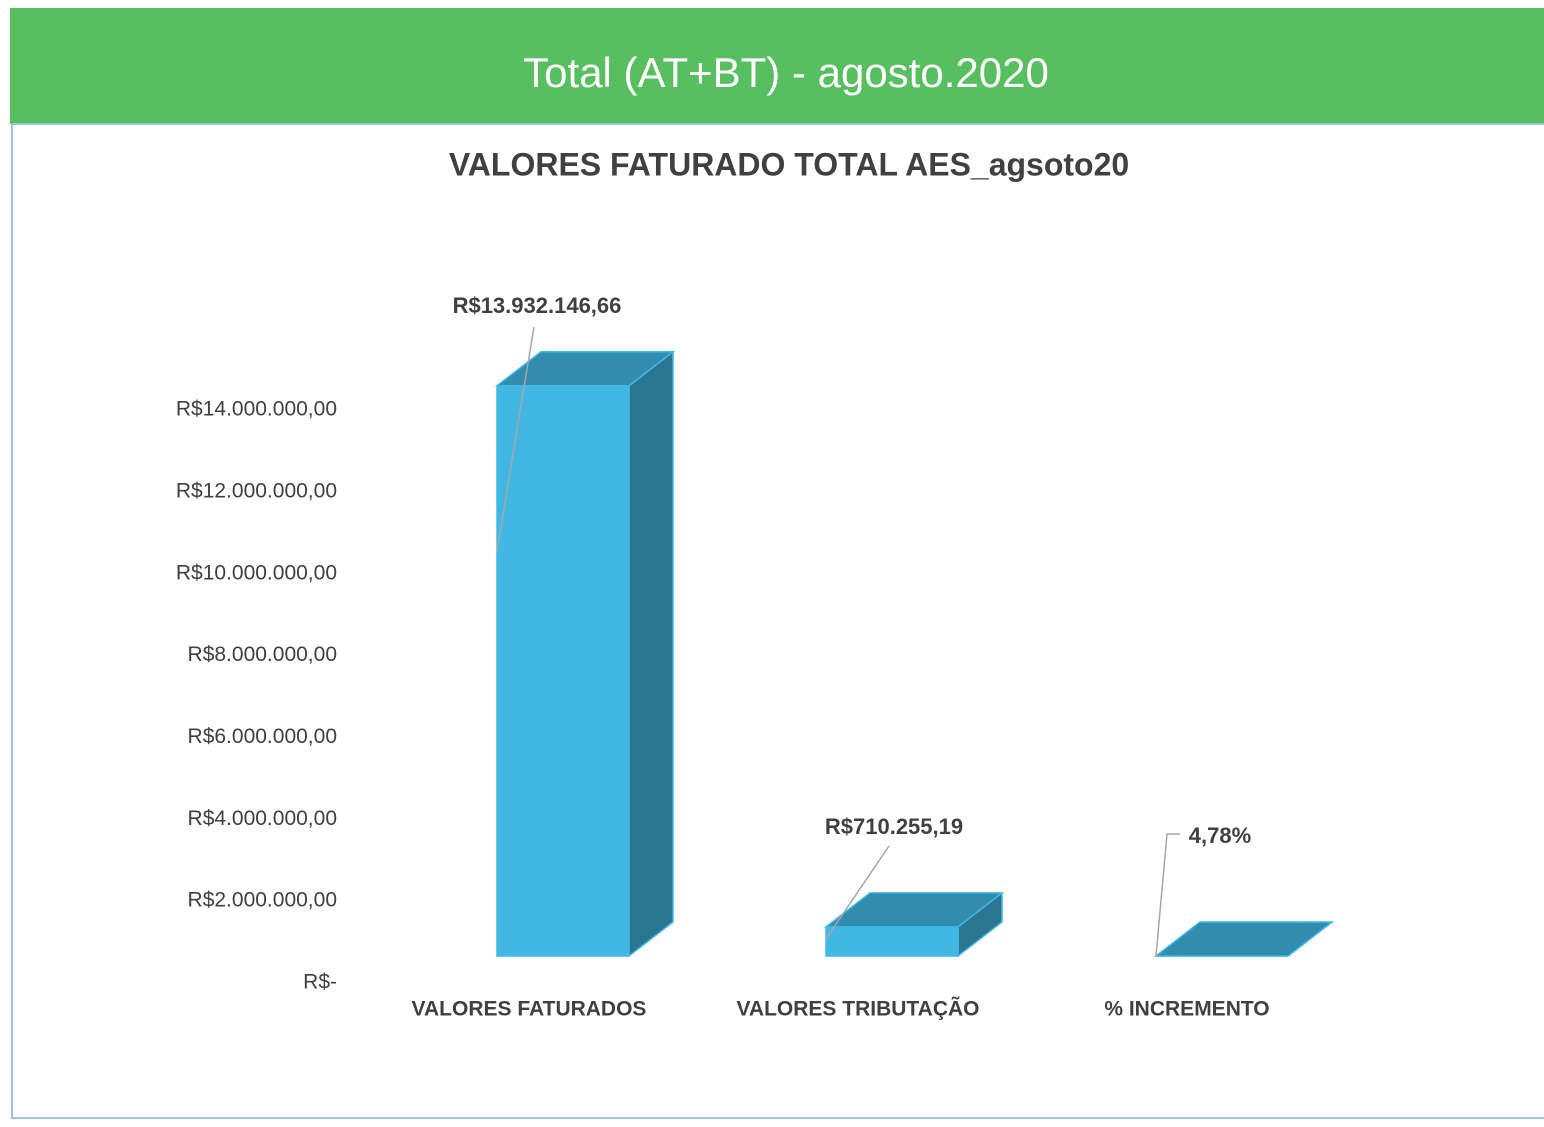  Describe the element at coordinates (789, 164) in the screenshot. I see `chart-title: VALORES FATURADO TOTAL AES_agsoto20` at that location.